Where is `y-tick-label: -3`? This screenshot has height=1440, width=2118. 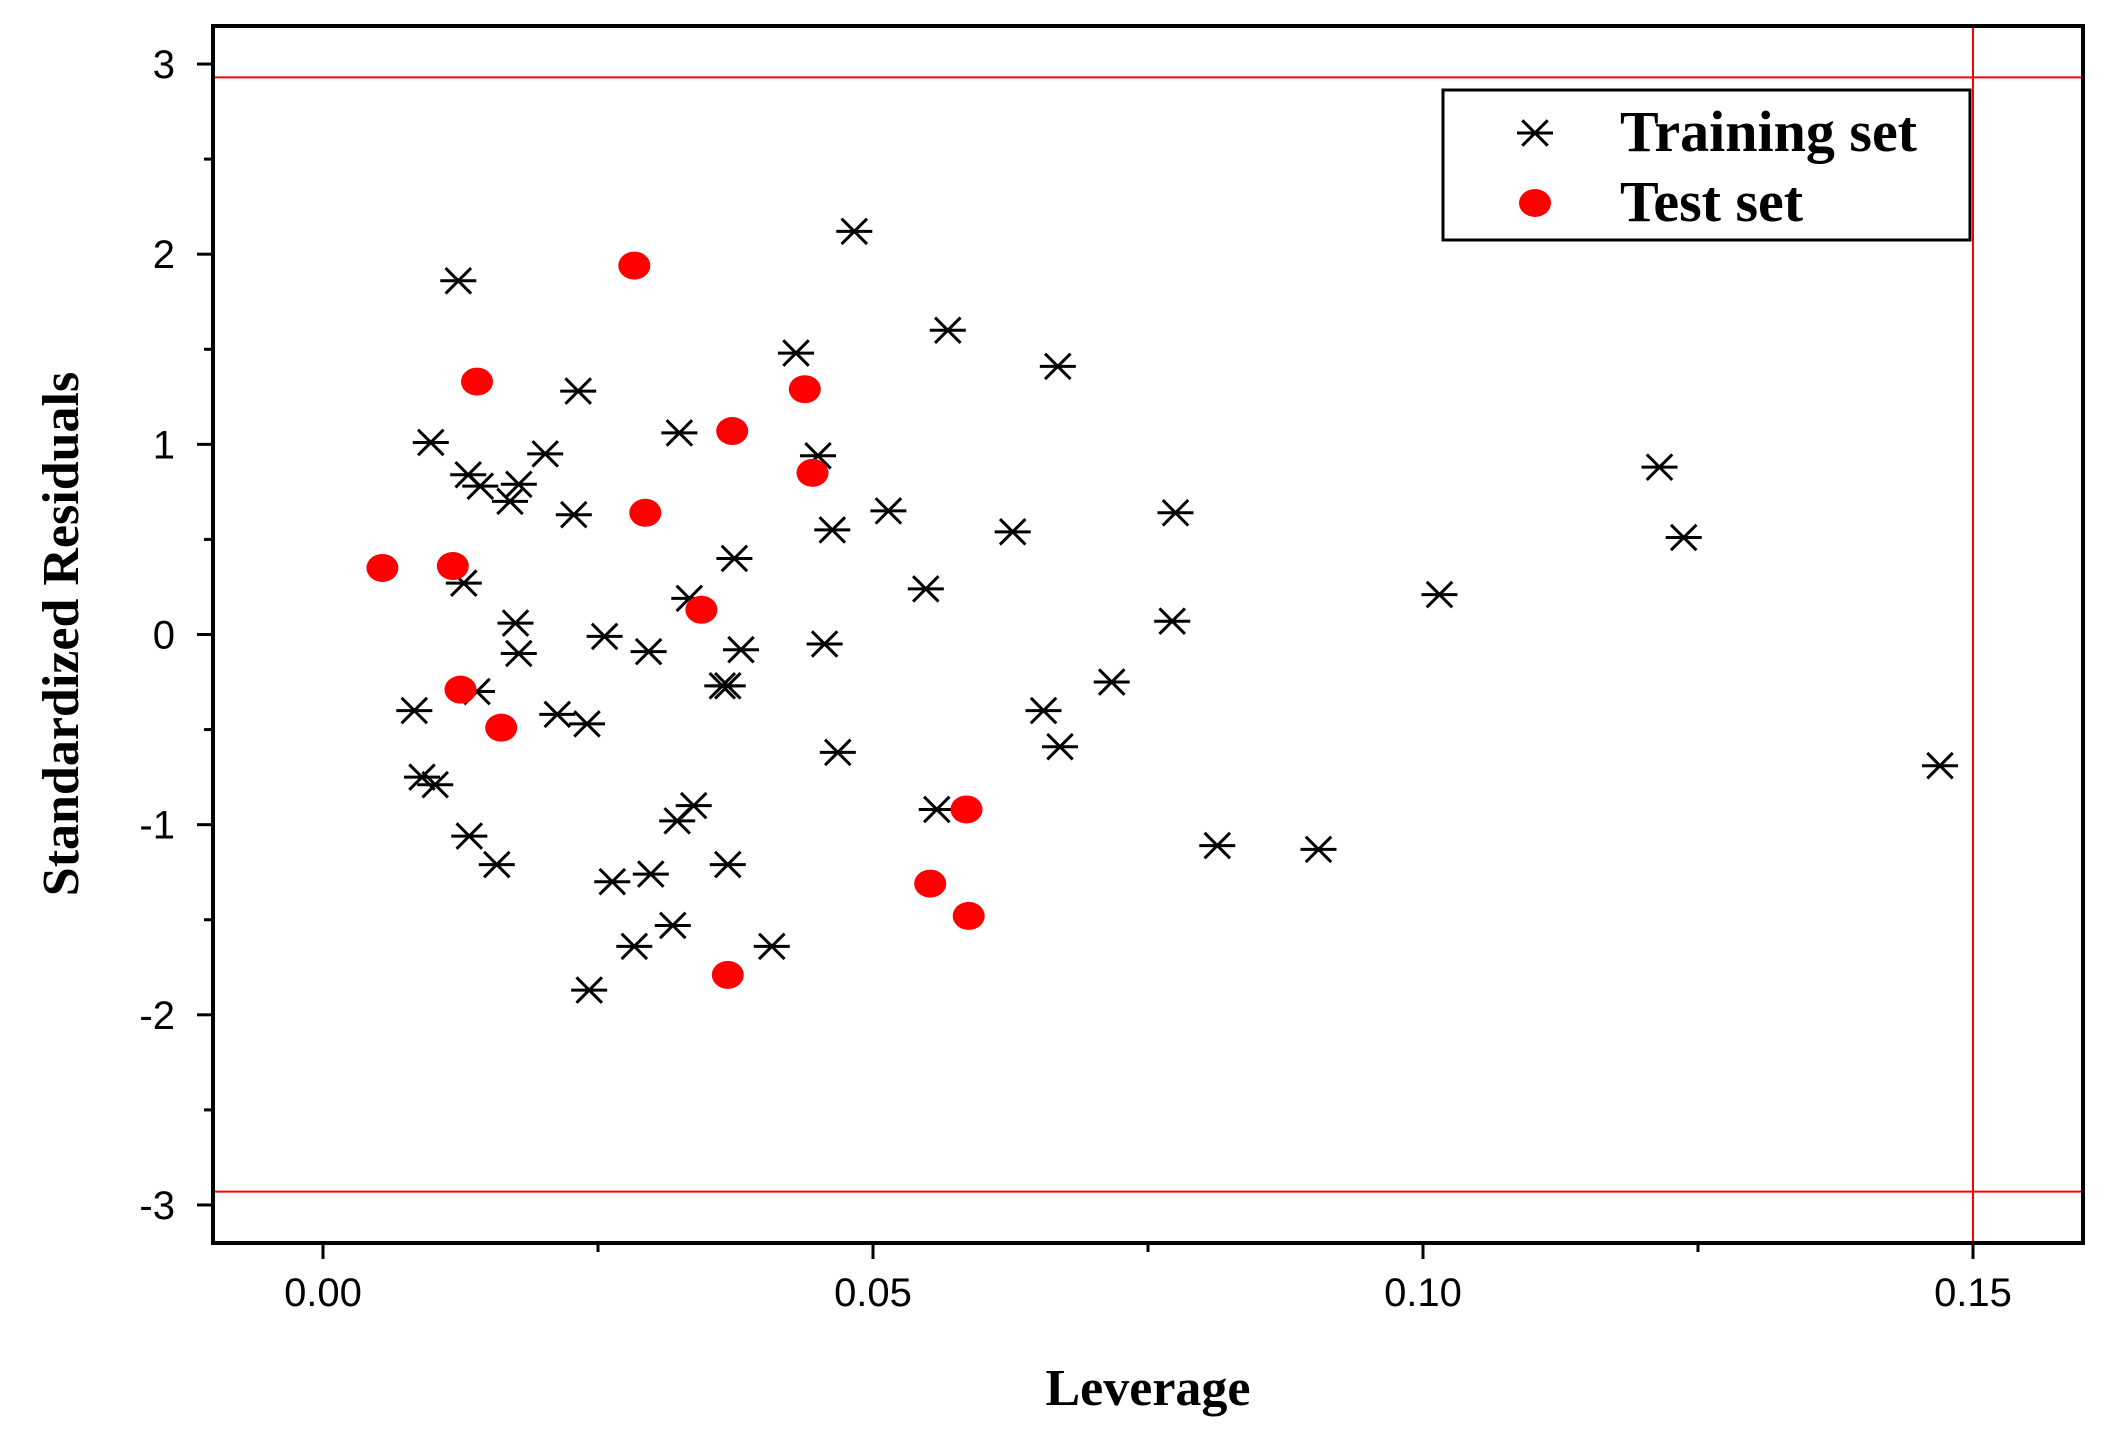
y-tick-label: -3 is located at coordinates (157, 1206).